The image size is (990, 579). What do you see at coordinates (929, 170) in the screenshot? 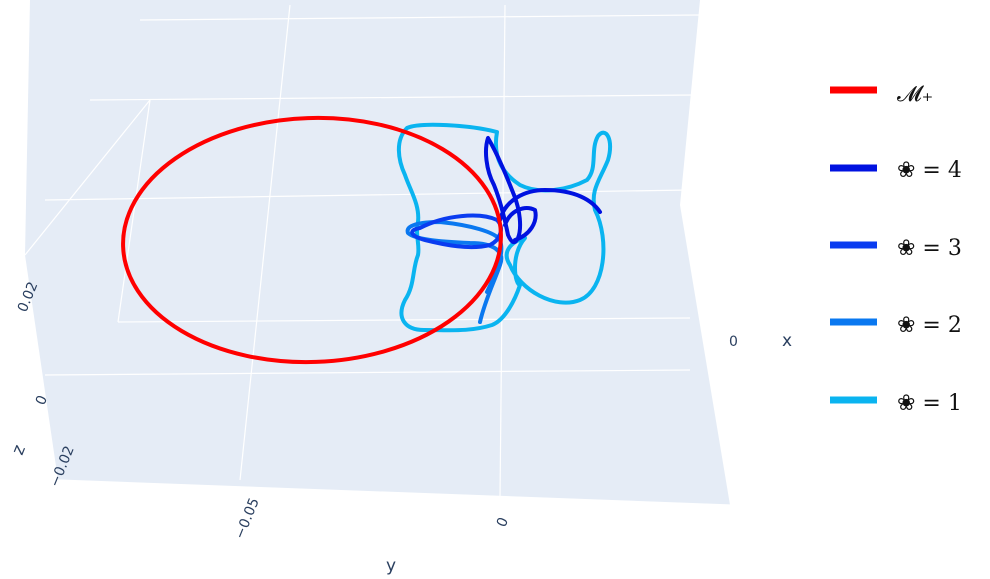
I see `legend-label: ❀ = 4` at bounding box center [929, 170].